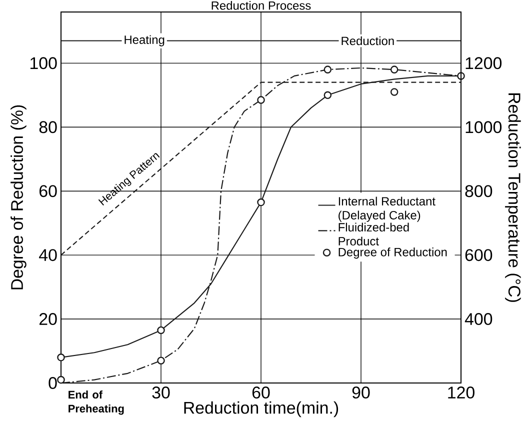  What do you see at coordinates (261, 5) in the screenshot?
I see `text: Reduction Process` at bounding box center [261, 5].